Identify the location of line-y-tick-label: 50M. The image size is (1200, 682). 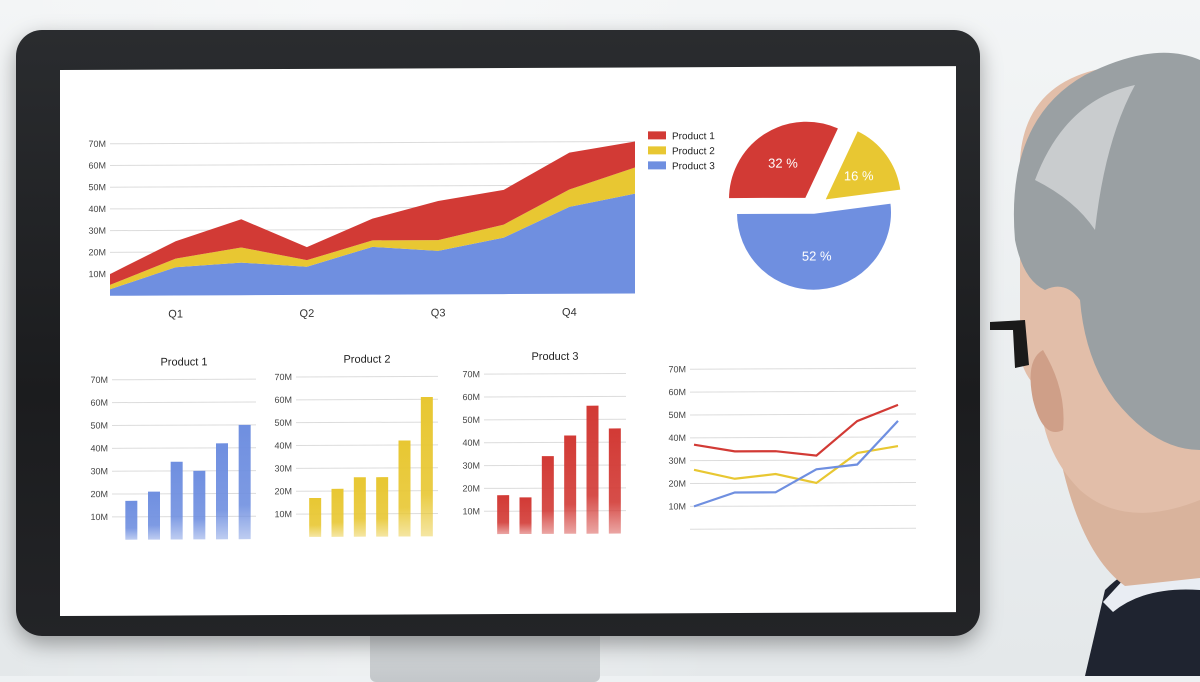
(677, 415).